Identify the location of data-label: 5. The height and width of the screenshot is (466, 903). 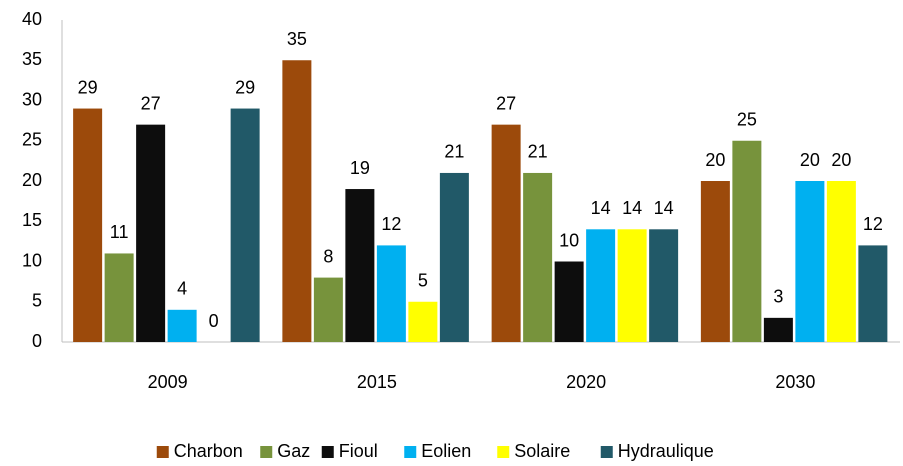
(423, 281).